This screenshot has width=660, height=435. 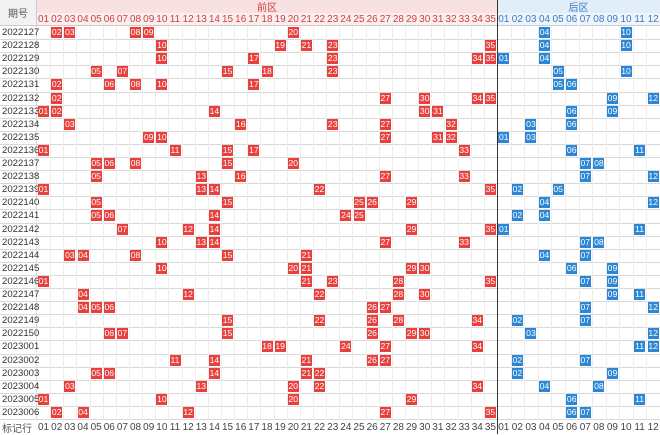 I want to click on back-ball: 10, so click(x=626, y=46).